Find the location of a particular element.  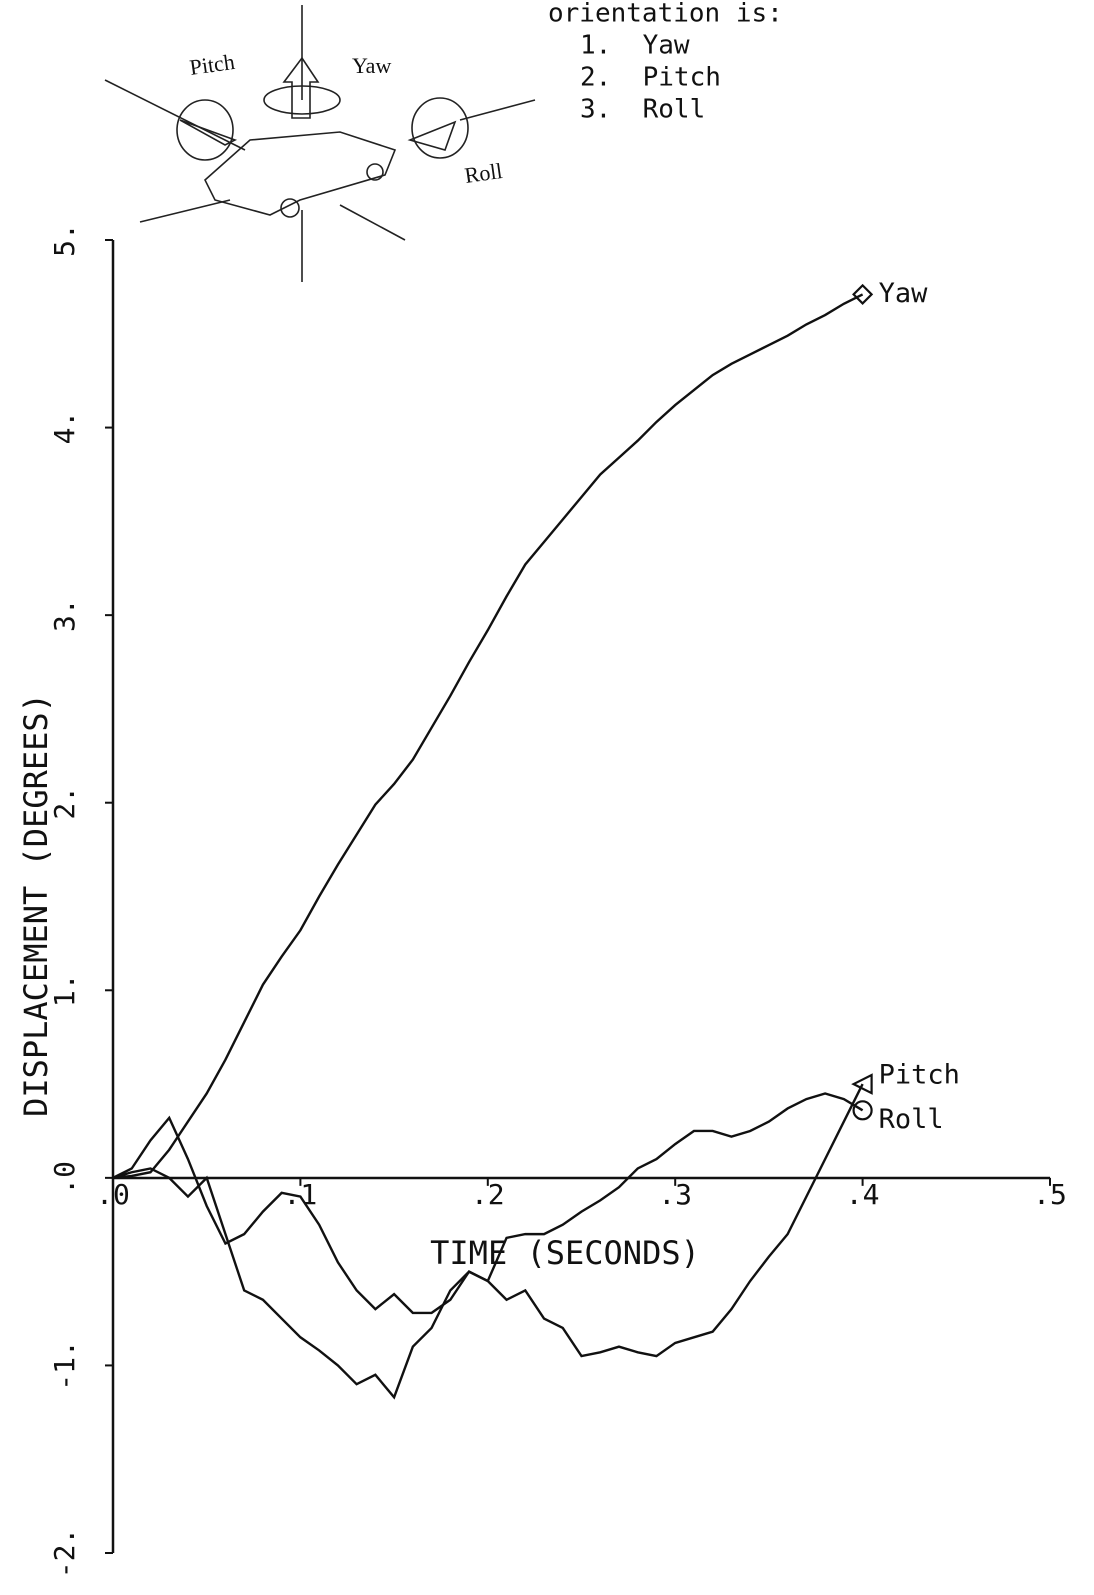

y-tick-label: -2. is located at coordinates (64, 1553).